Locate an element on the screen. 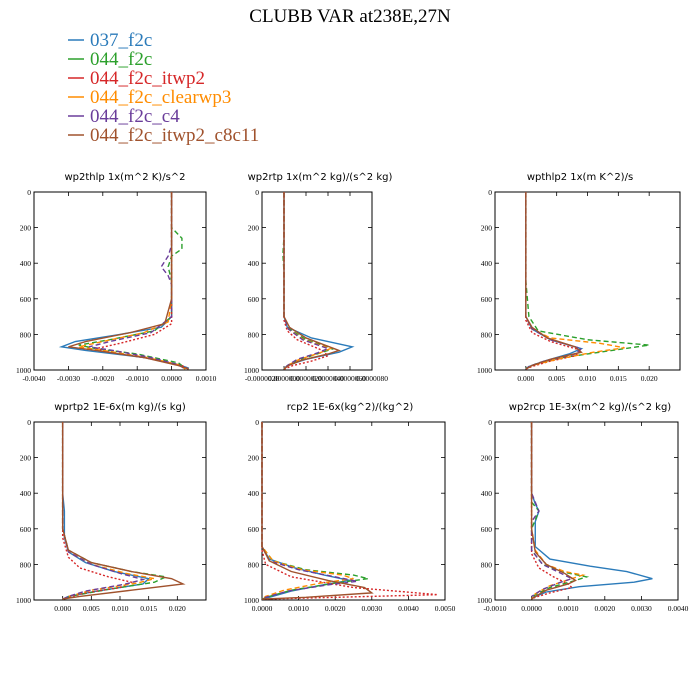 This screenshot has height=700, width=700. x-tick-label: 0.0030 is located at coordinates (641, 608).